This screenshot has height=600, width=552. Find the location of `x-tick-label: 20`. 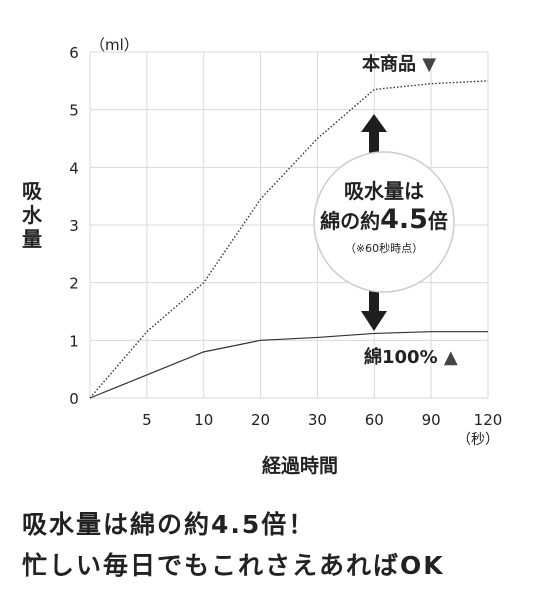

x-tick-label: 20 is located at coordinates (260, 420).